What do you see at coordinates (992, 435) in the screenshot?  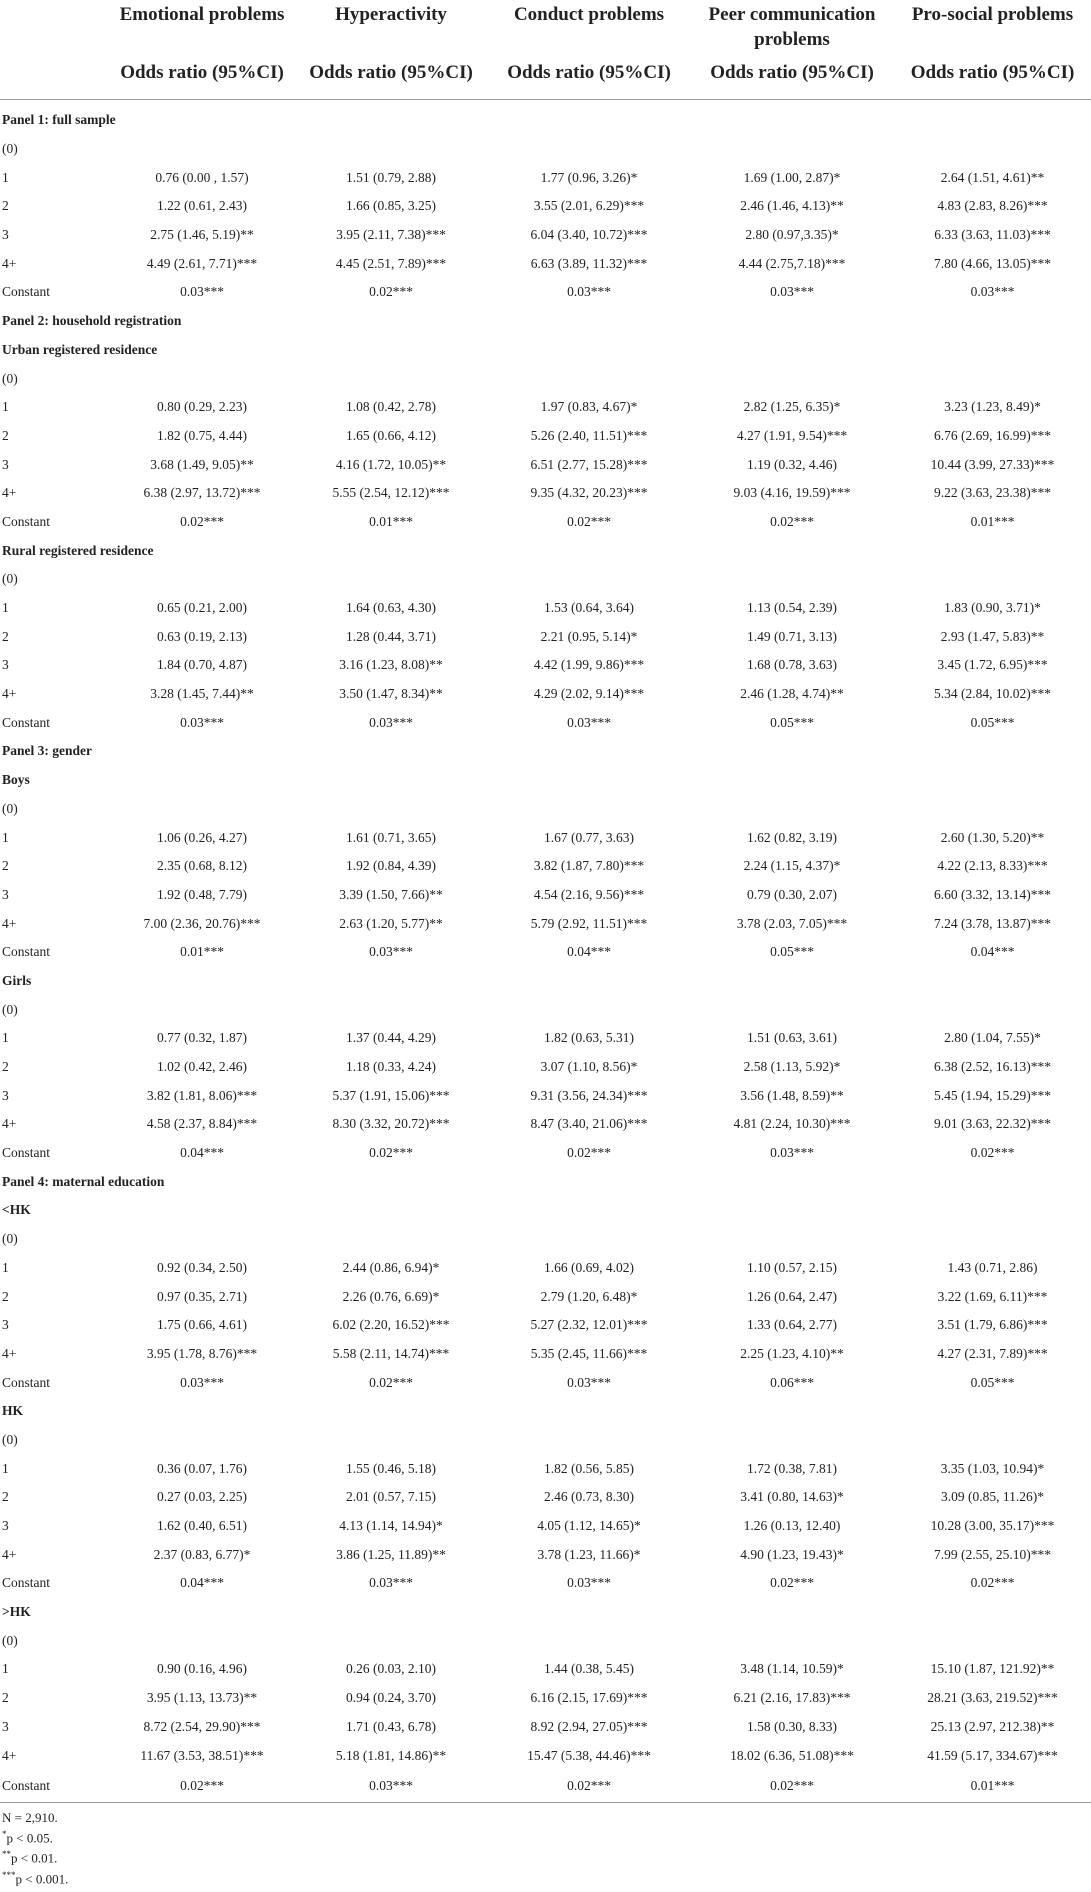 I see `odds-ratio-cell: 6.76 (2.69, 16.99)***` at bounding box center [992, 435].